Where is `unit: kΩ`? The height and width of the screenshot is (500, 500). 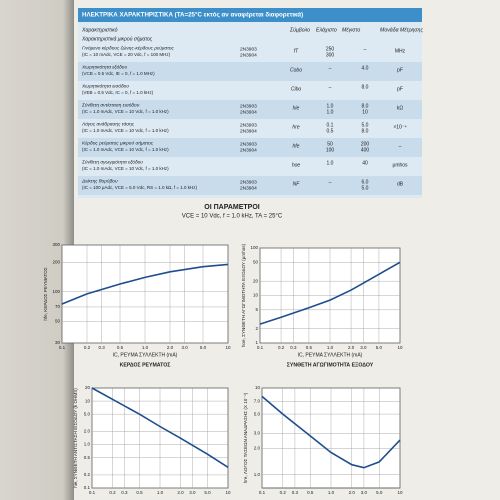 unit: kΩ is located at coordinates (400, 108).